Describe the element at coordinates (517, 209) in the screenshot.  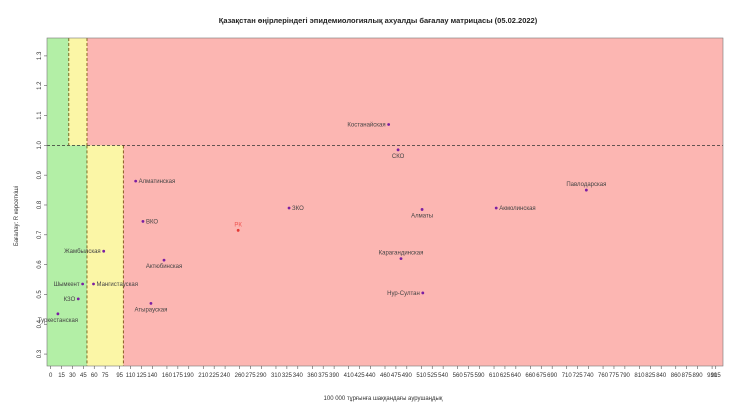
I see `data-label: Акмолинская` at that location.